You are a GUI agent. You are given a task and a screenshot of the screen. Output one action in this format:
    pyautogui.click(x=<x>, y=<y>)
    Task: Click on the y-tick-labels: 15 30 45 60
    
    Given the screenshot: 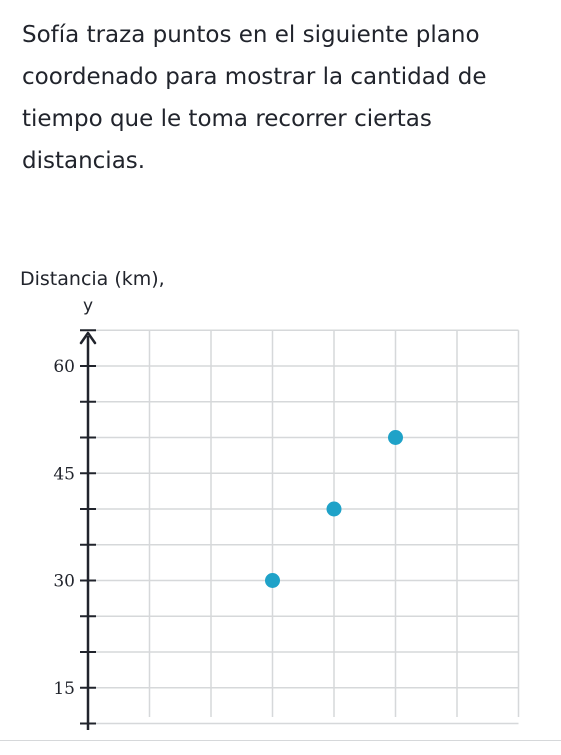 What is the action you would take?
    pyautogui.click(x=64, y=528)
    